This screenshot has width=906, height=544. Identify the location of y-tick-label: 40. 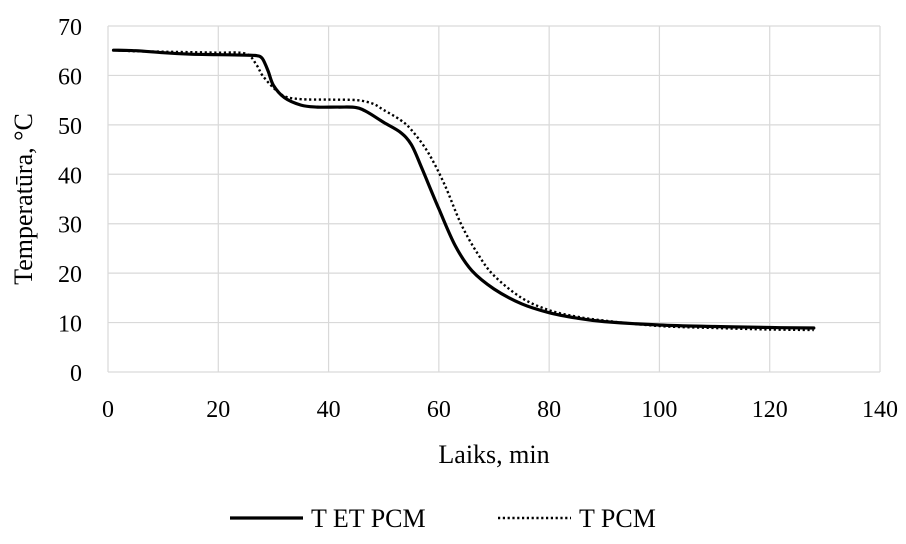
(70, 176).